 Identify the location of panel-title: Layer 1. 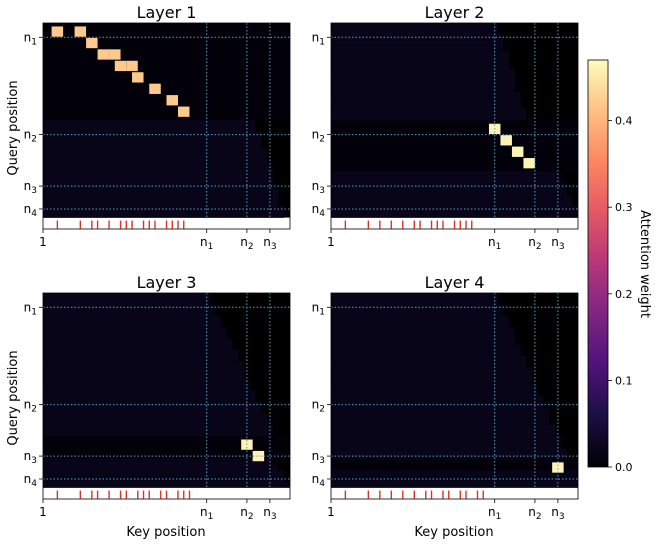
(167, 12).